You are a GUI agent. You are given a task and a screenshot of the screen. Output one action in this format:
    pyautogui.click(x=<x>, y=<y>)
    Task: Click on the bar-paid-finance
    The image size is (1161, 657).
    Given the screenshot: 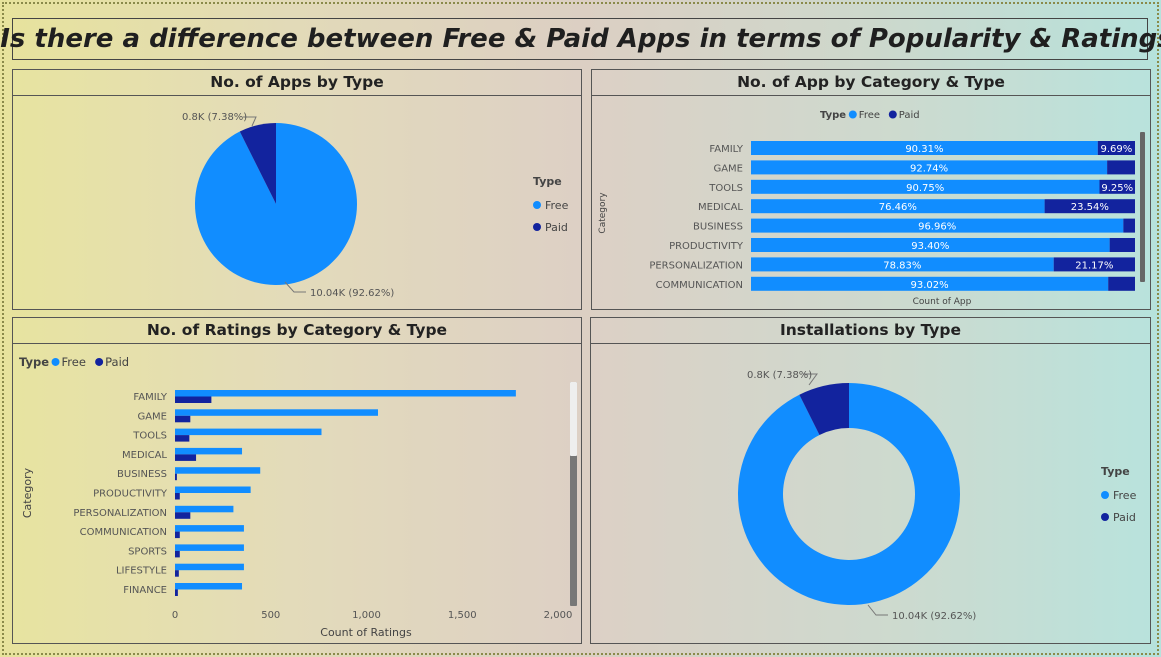 What is the action you would take?
    pyautogui.click(x=176, y=593)
    